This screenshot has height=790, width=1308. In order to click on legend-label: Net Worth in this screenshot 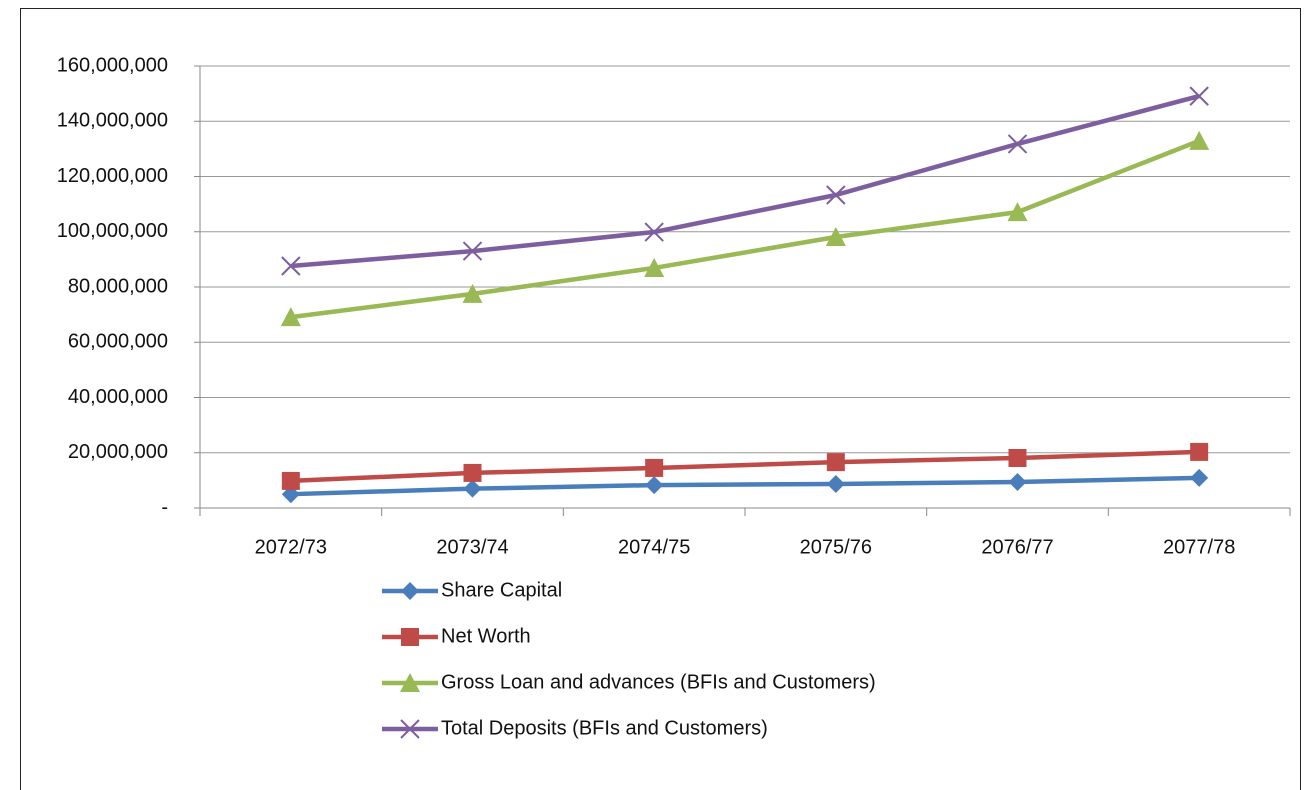, I will do `click(486, 636)`.